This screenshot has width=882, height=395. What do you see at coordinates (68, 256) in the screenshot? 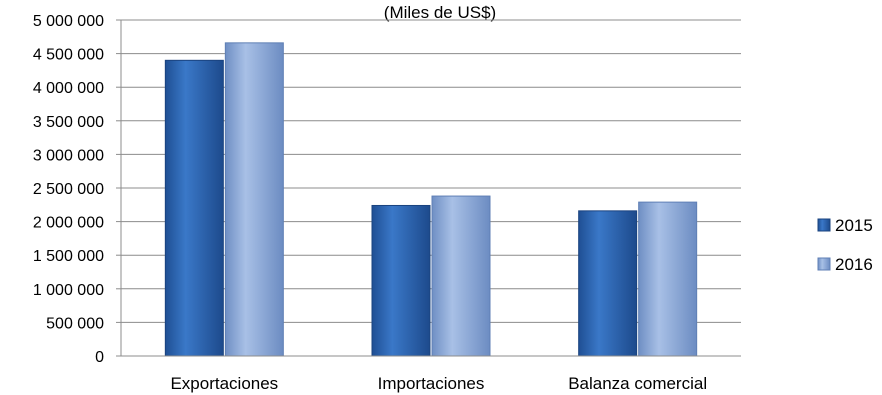
I see `y-tick-label: 1 500 000` at bounding box center [68, 256].